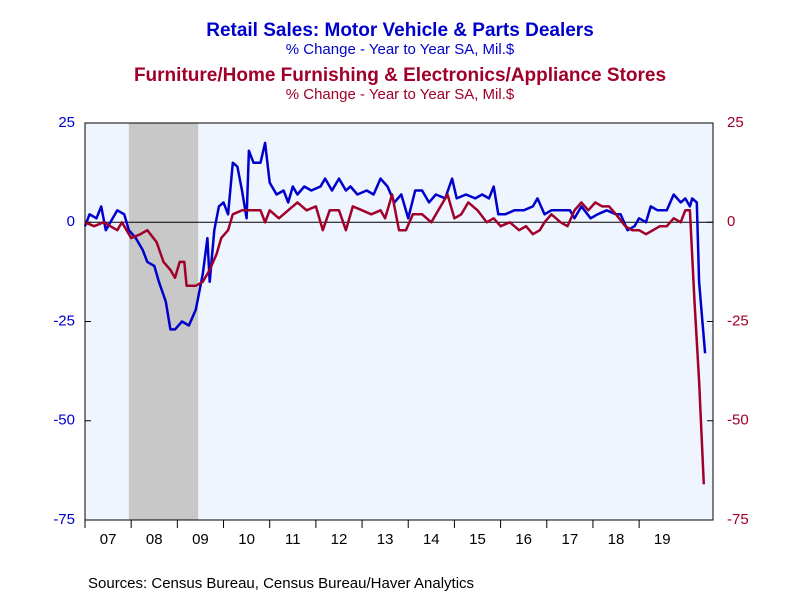 The width and height of the screenshot is (800, 605). What do you see at coordinates (163, 321) in the screenshot?
I see `recession-shade` at bounding box center [163, 321].